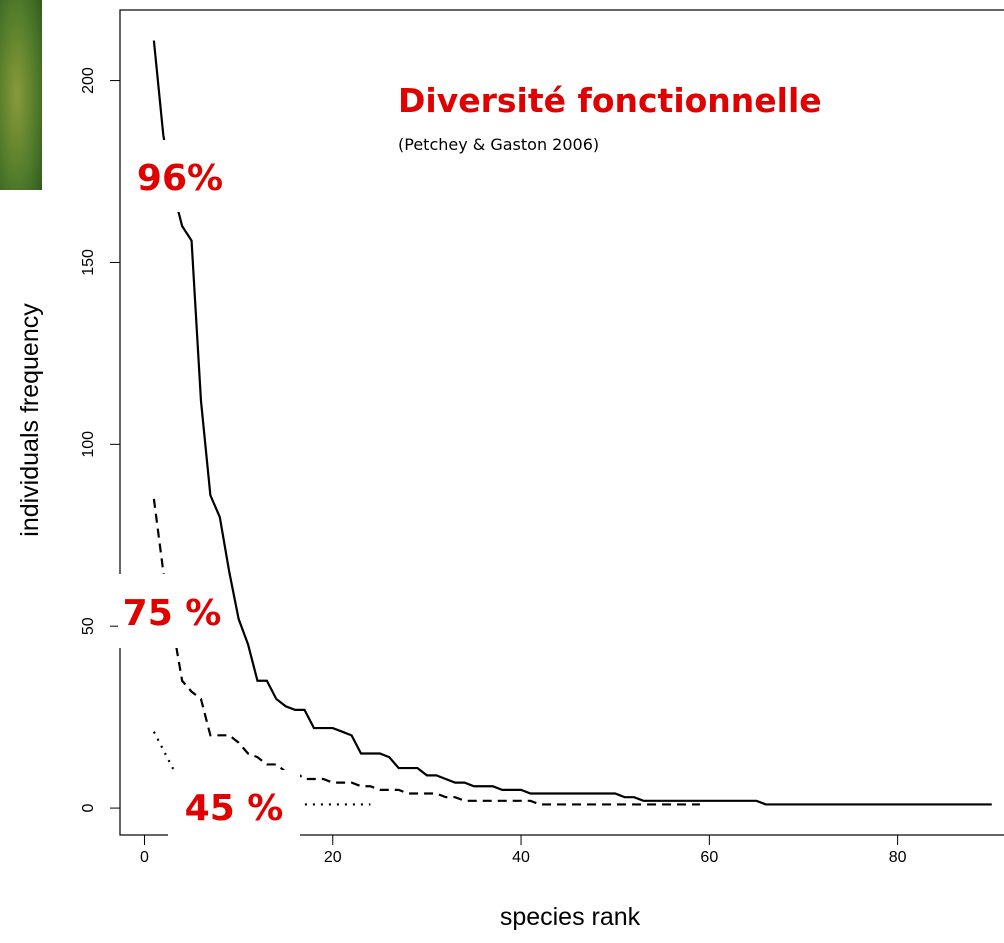 Image resolution: width=1004 pixels, height=943 pixels. Describe the element at coordinates (333, 857) in the screenshot. I see `x-tick-label: 20` at that location.